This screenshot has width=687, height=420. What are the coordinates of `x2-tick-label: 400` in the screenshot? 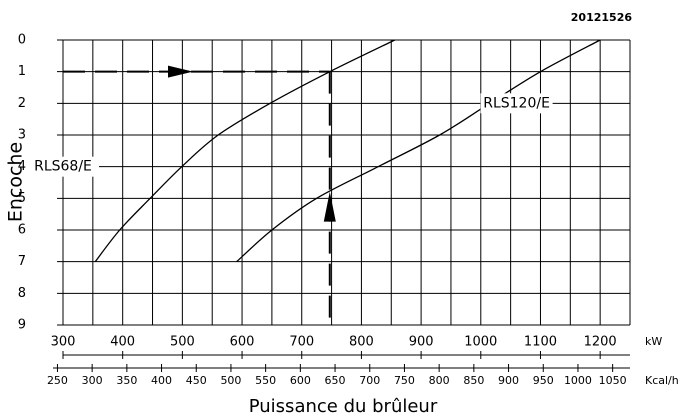 It's located at (161, 380).